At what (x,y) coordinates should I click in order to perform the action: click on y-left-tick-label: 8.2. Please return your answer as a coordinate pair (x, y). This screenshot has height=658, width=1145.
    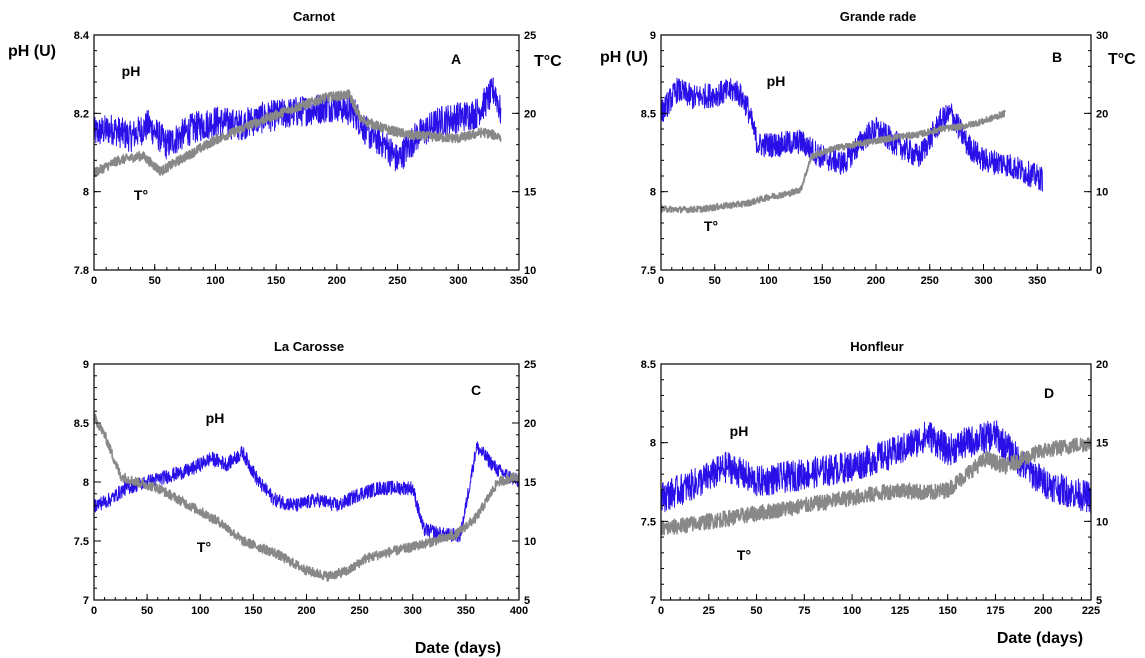
    Looking at the image, I should click on (81, 114).